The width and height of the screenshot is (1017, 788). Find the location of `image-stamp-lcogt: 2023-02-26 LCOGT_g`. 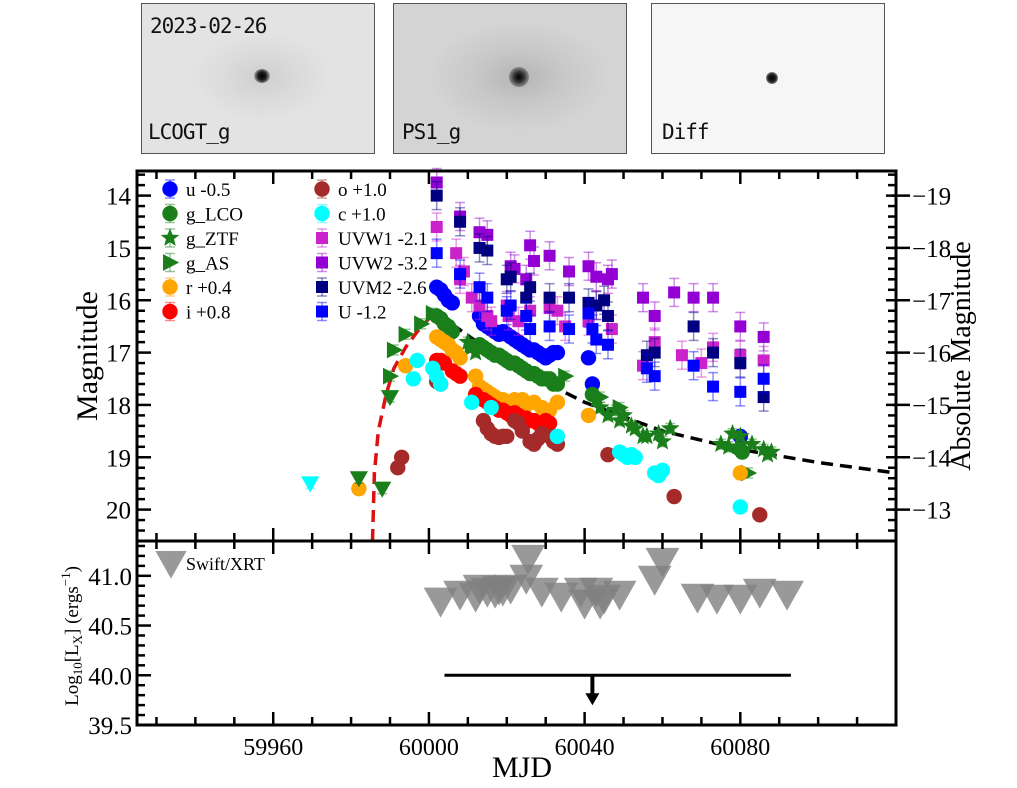

image-stamp-lcogt: 2023-02-26 LCOGT_g is located at coordinates (258, 78).